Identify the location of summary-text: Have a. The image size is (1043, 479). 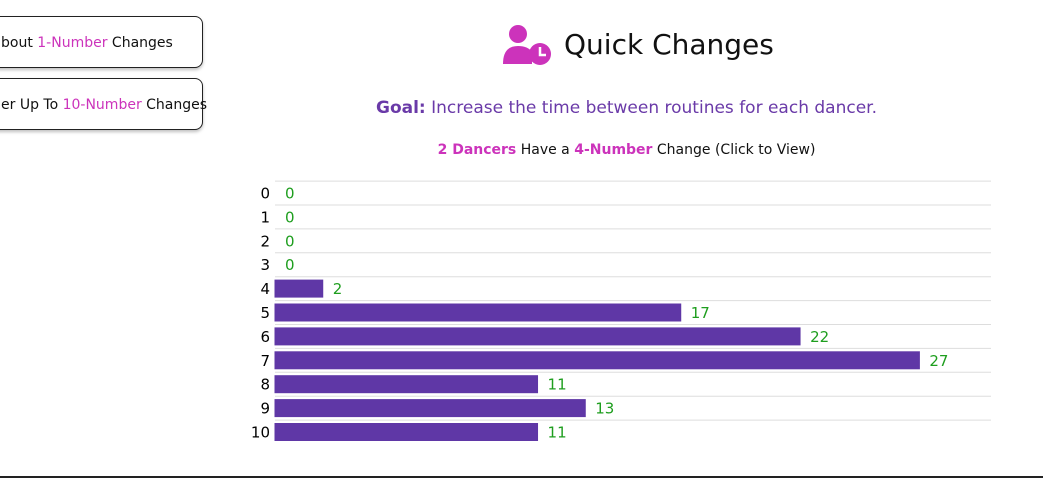
(545, 150).